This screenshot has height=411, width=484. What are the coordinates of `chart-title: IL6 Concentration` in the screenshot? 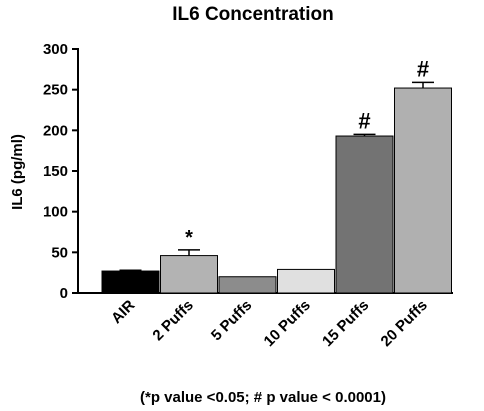 It's located at (253, 14).